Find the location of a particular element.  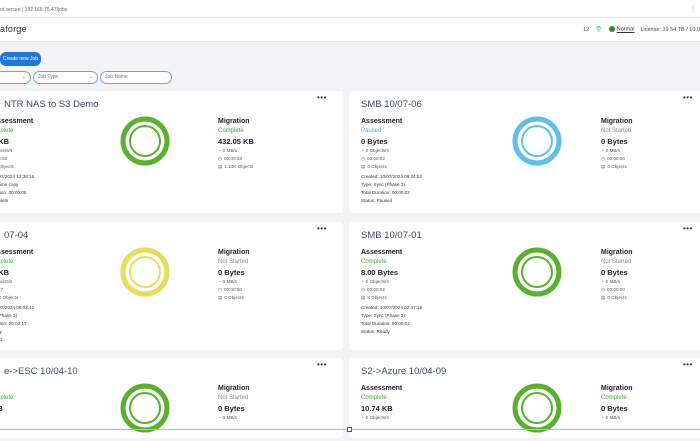

assessment-stat: ▤ 0 Objects is located at coordinates (374, 166).